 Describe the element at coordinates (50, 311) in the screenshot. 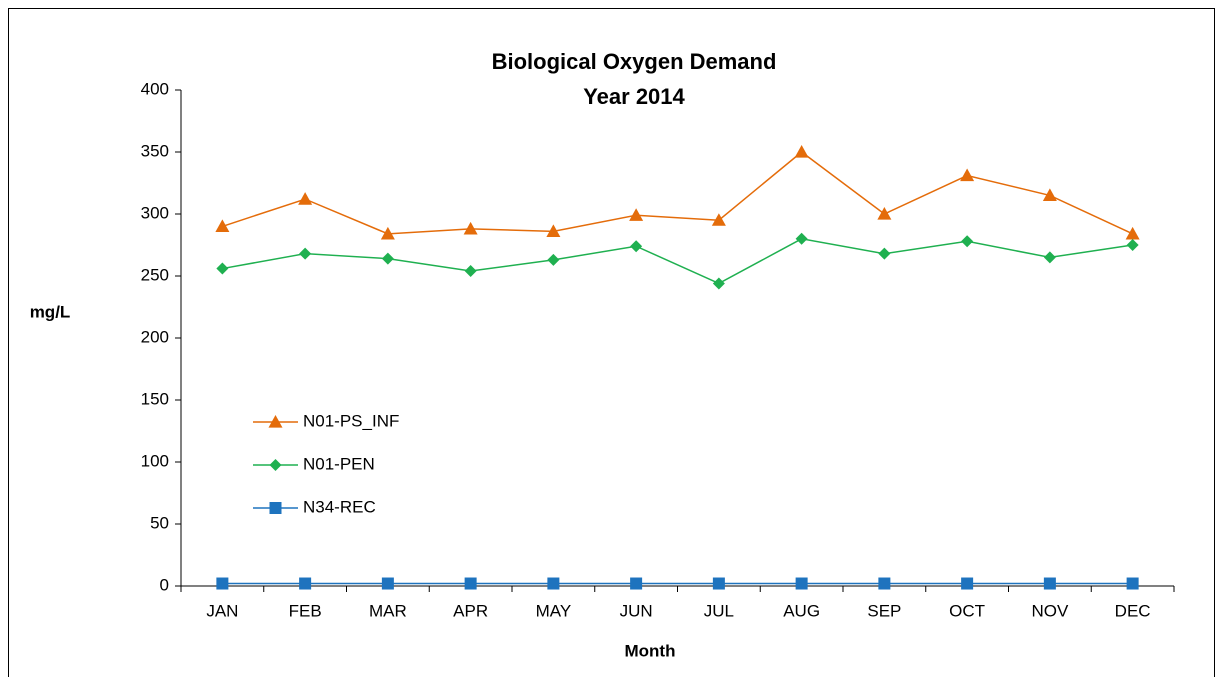

I see `y-axis-label: mg/L` at that location.